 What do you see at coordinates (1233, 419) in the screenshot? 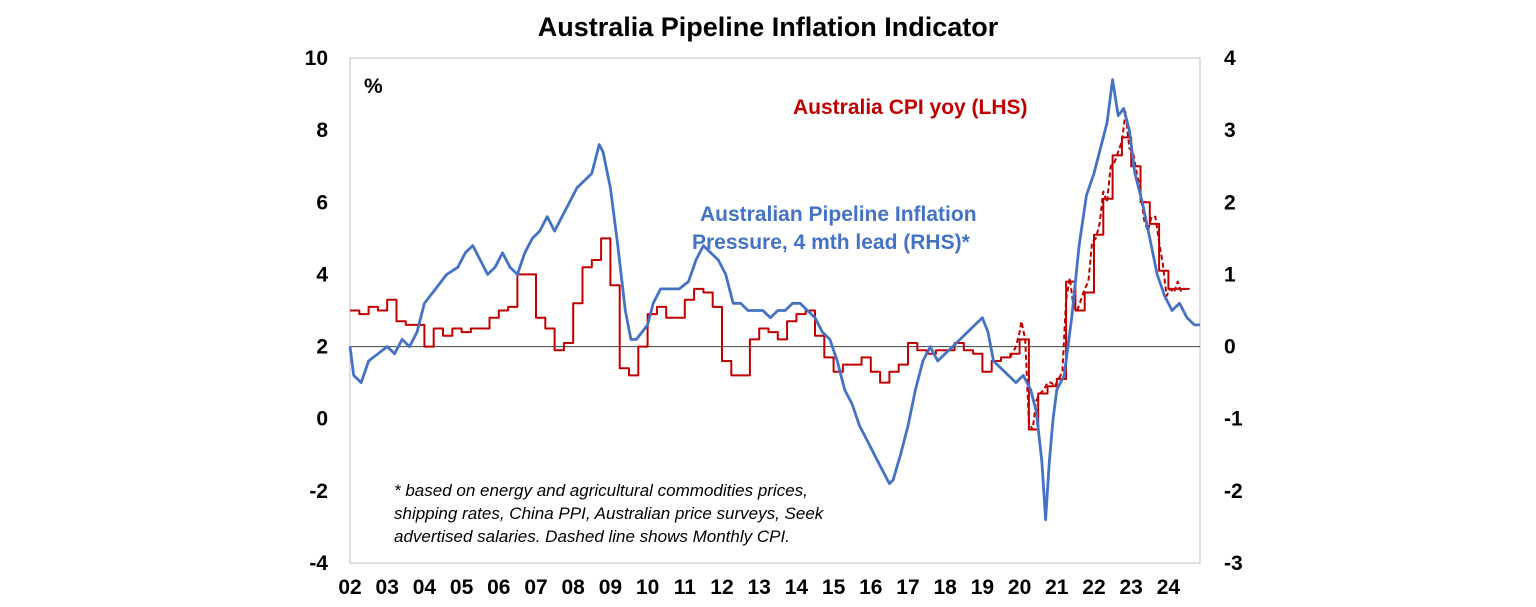
I see `right-tick-label: -1` at bounding box center [1233, 419].